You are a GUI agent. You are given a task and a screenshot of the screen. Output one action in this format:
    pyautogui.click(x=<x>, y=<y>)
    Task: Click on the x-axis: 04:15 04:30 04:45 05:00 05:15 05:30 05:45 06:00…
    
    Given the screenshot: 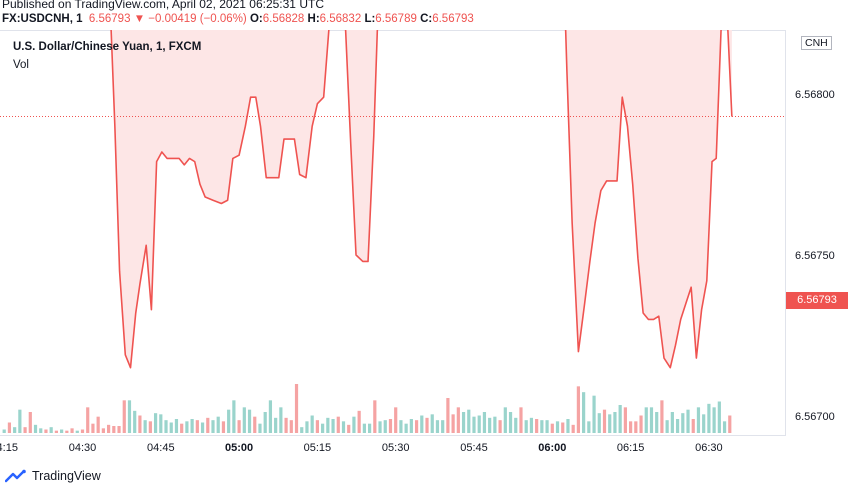 What is the action you would take?
    pyautogui.click(x=361, y=448)
    